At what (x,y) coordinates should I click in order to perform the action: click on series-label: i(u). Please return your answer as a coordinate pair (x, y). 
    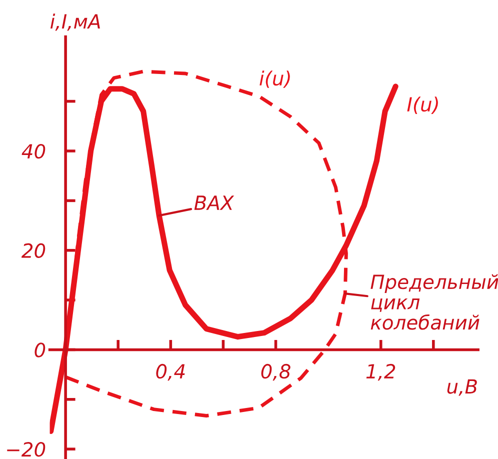
    Looking at the image, I should click on (275, 79).